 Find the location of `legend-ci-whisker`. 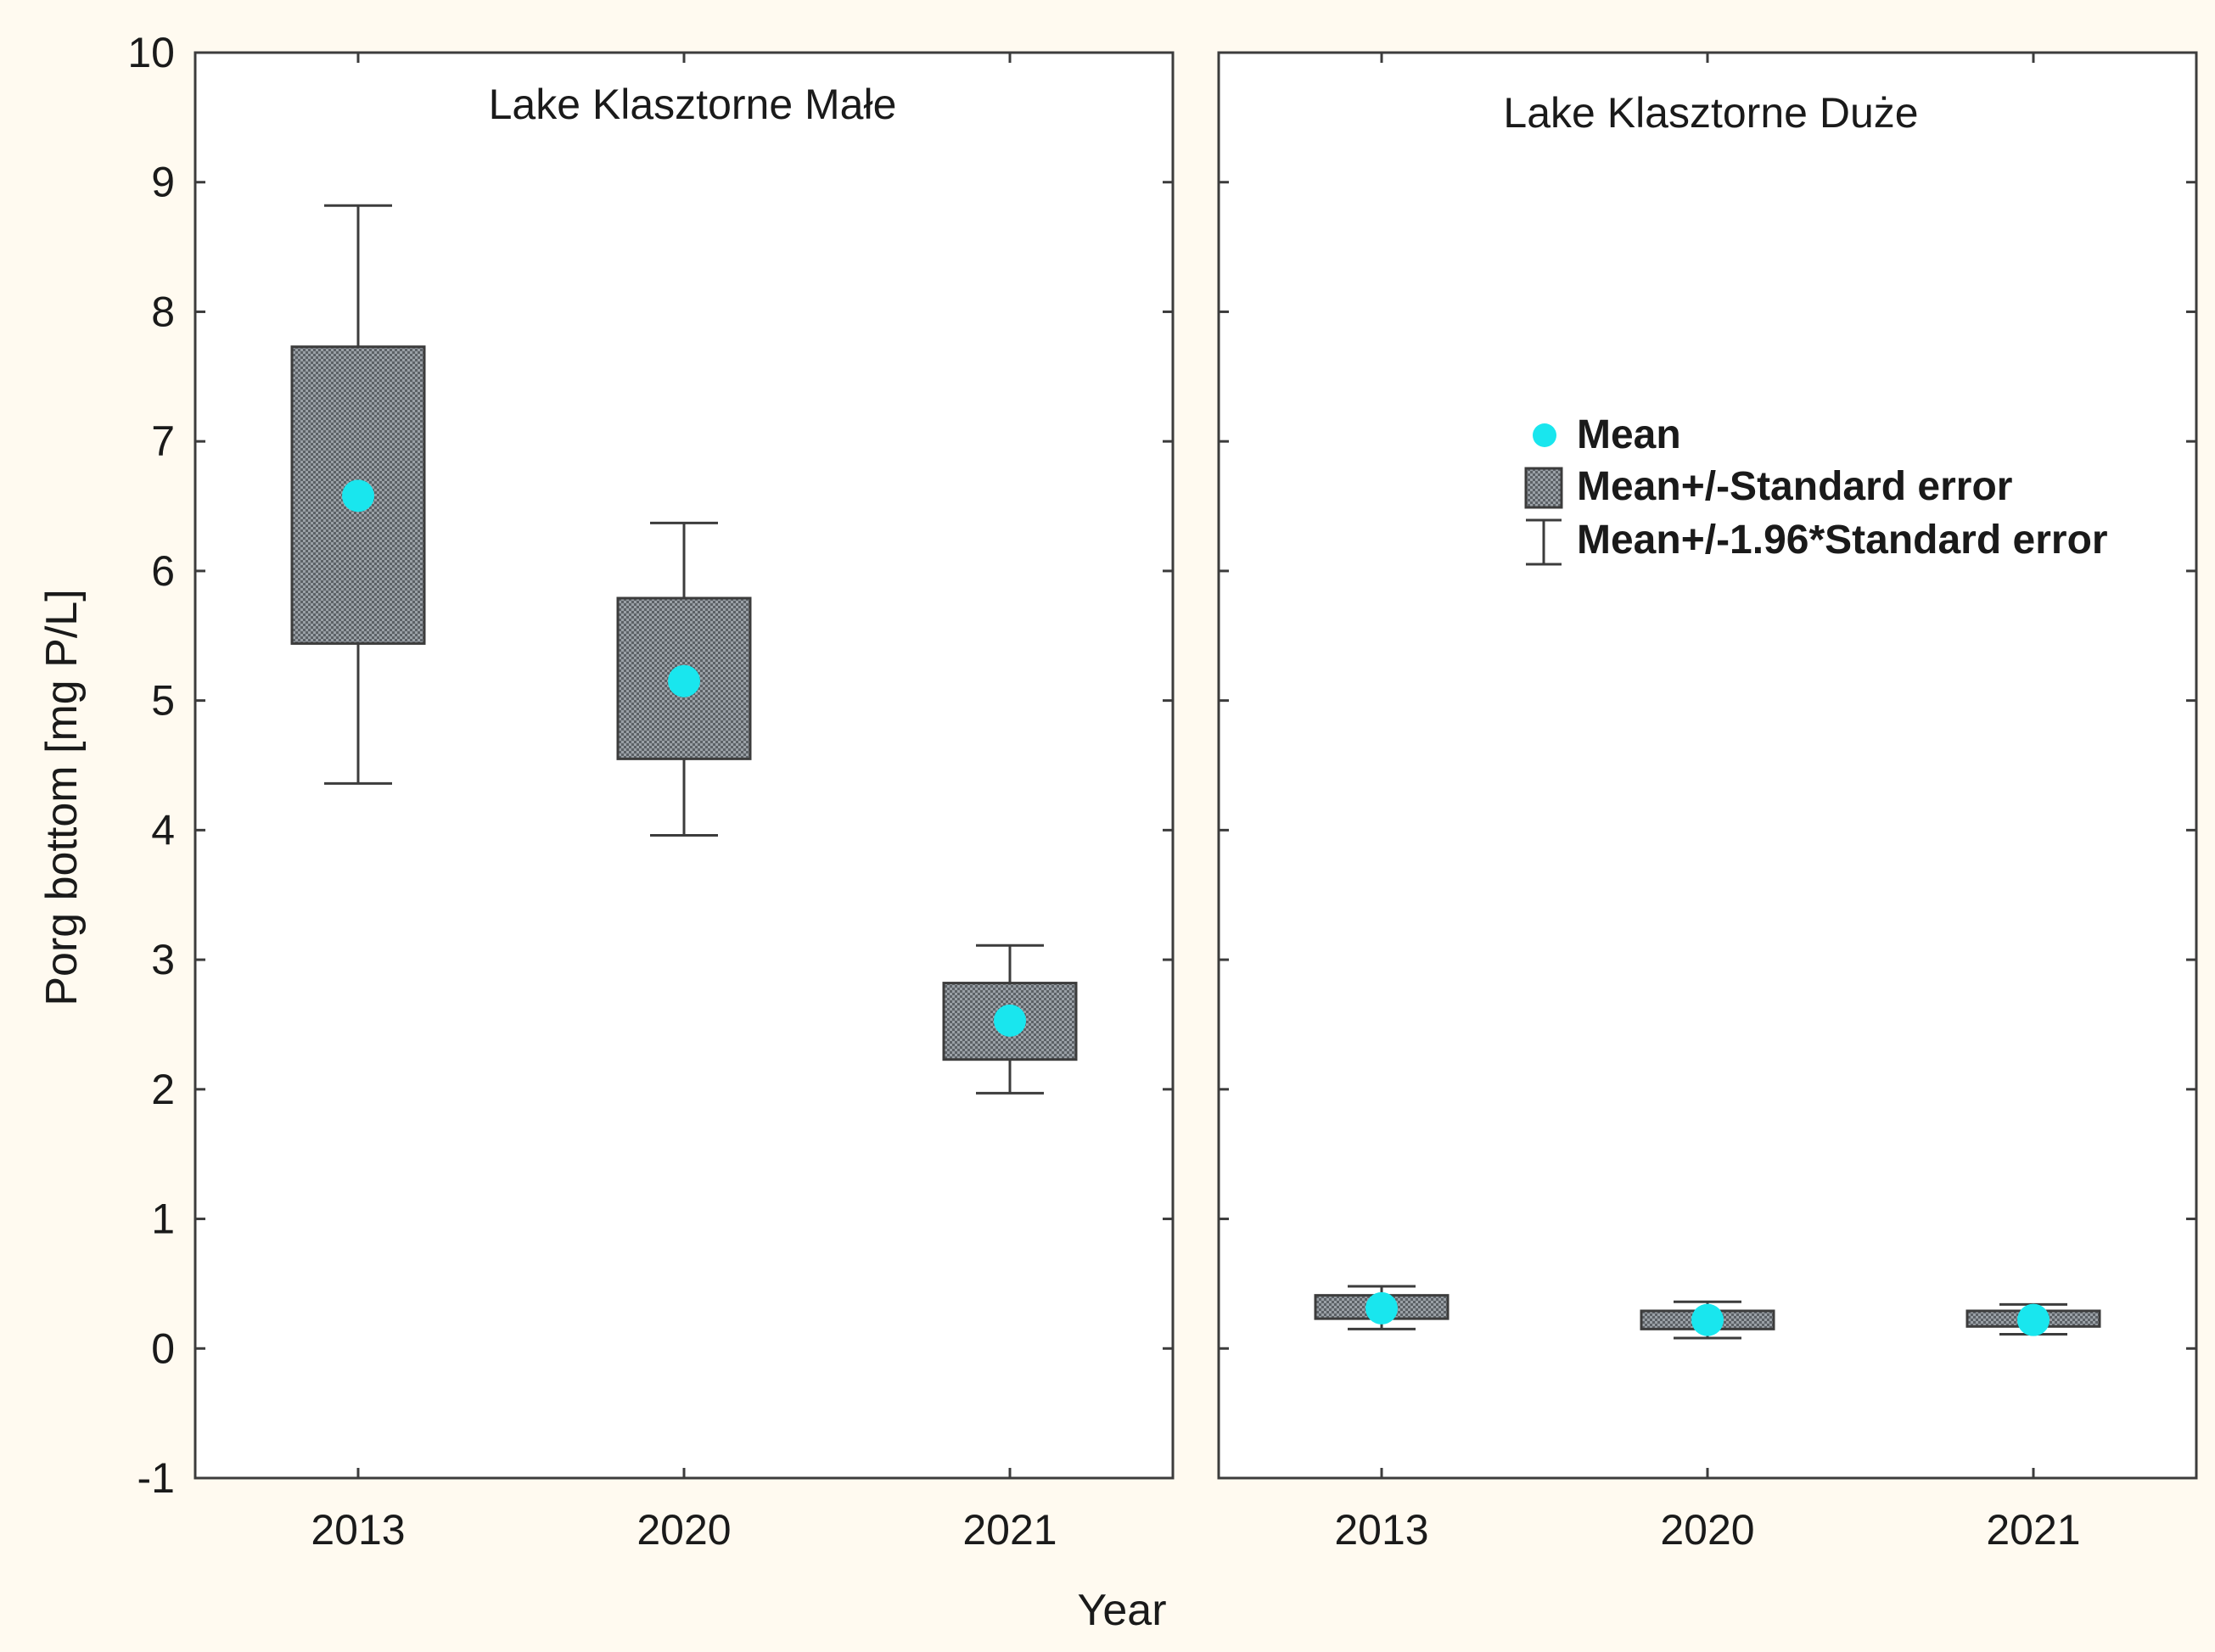

legend-ci-whisker is located at coordinates (1544, 542).